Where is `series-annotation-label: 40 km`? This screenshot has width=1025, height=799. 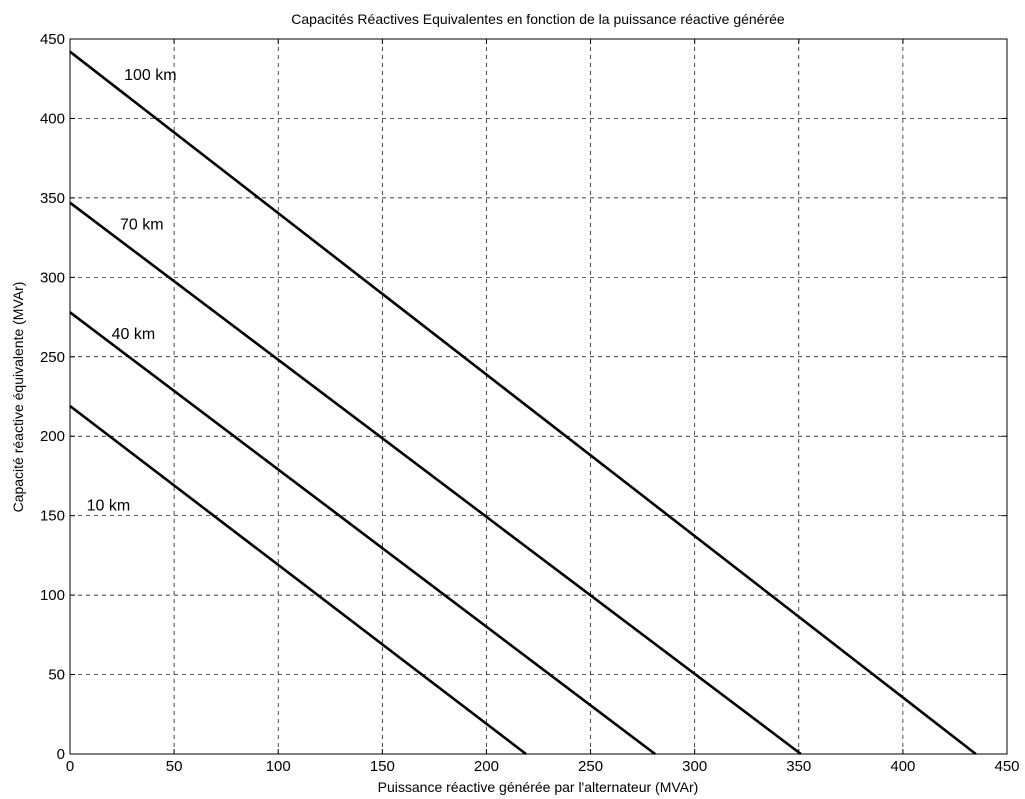
series-annotation-label: 40 km is located at coordinates (134, 334).